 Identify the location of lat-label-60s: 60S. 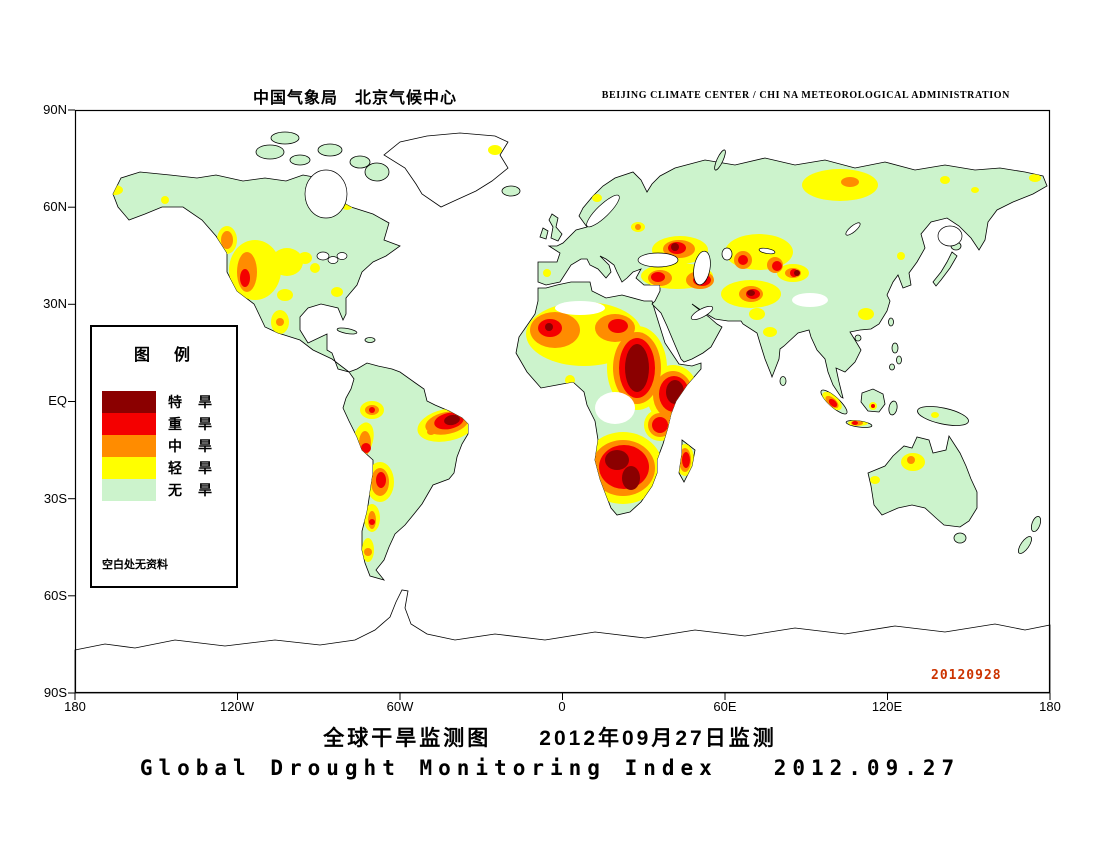
(55, 595).